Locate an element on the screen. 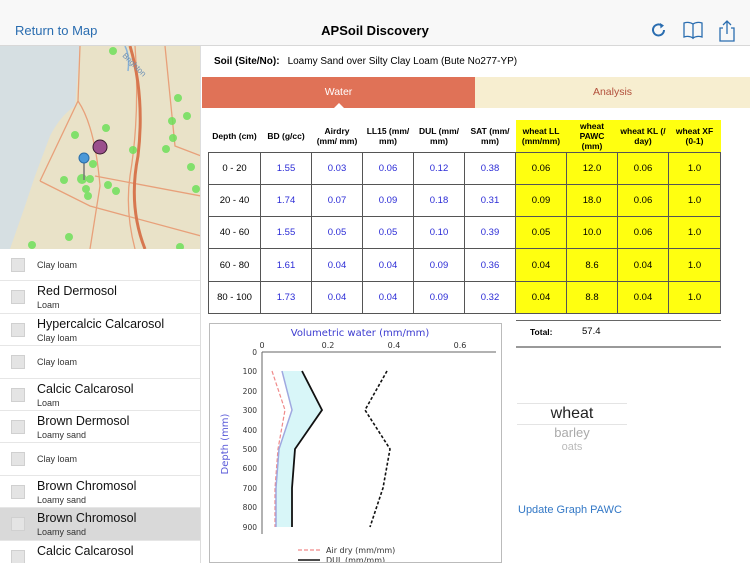  list-item: Calcic Calcarosol Loam is located at coordinates (100, 395).